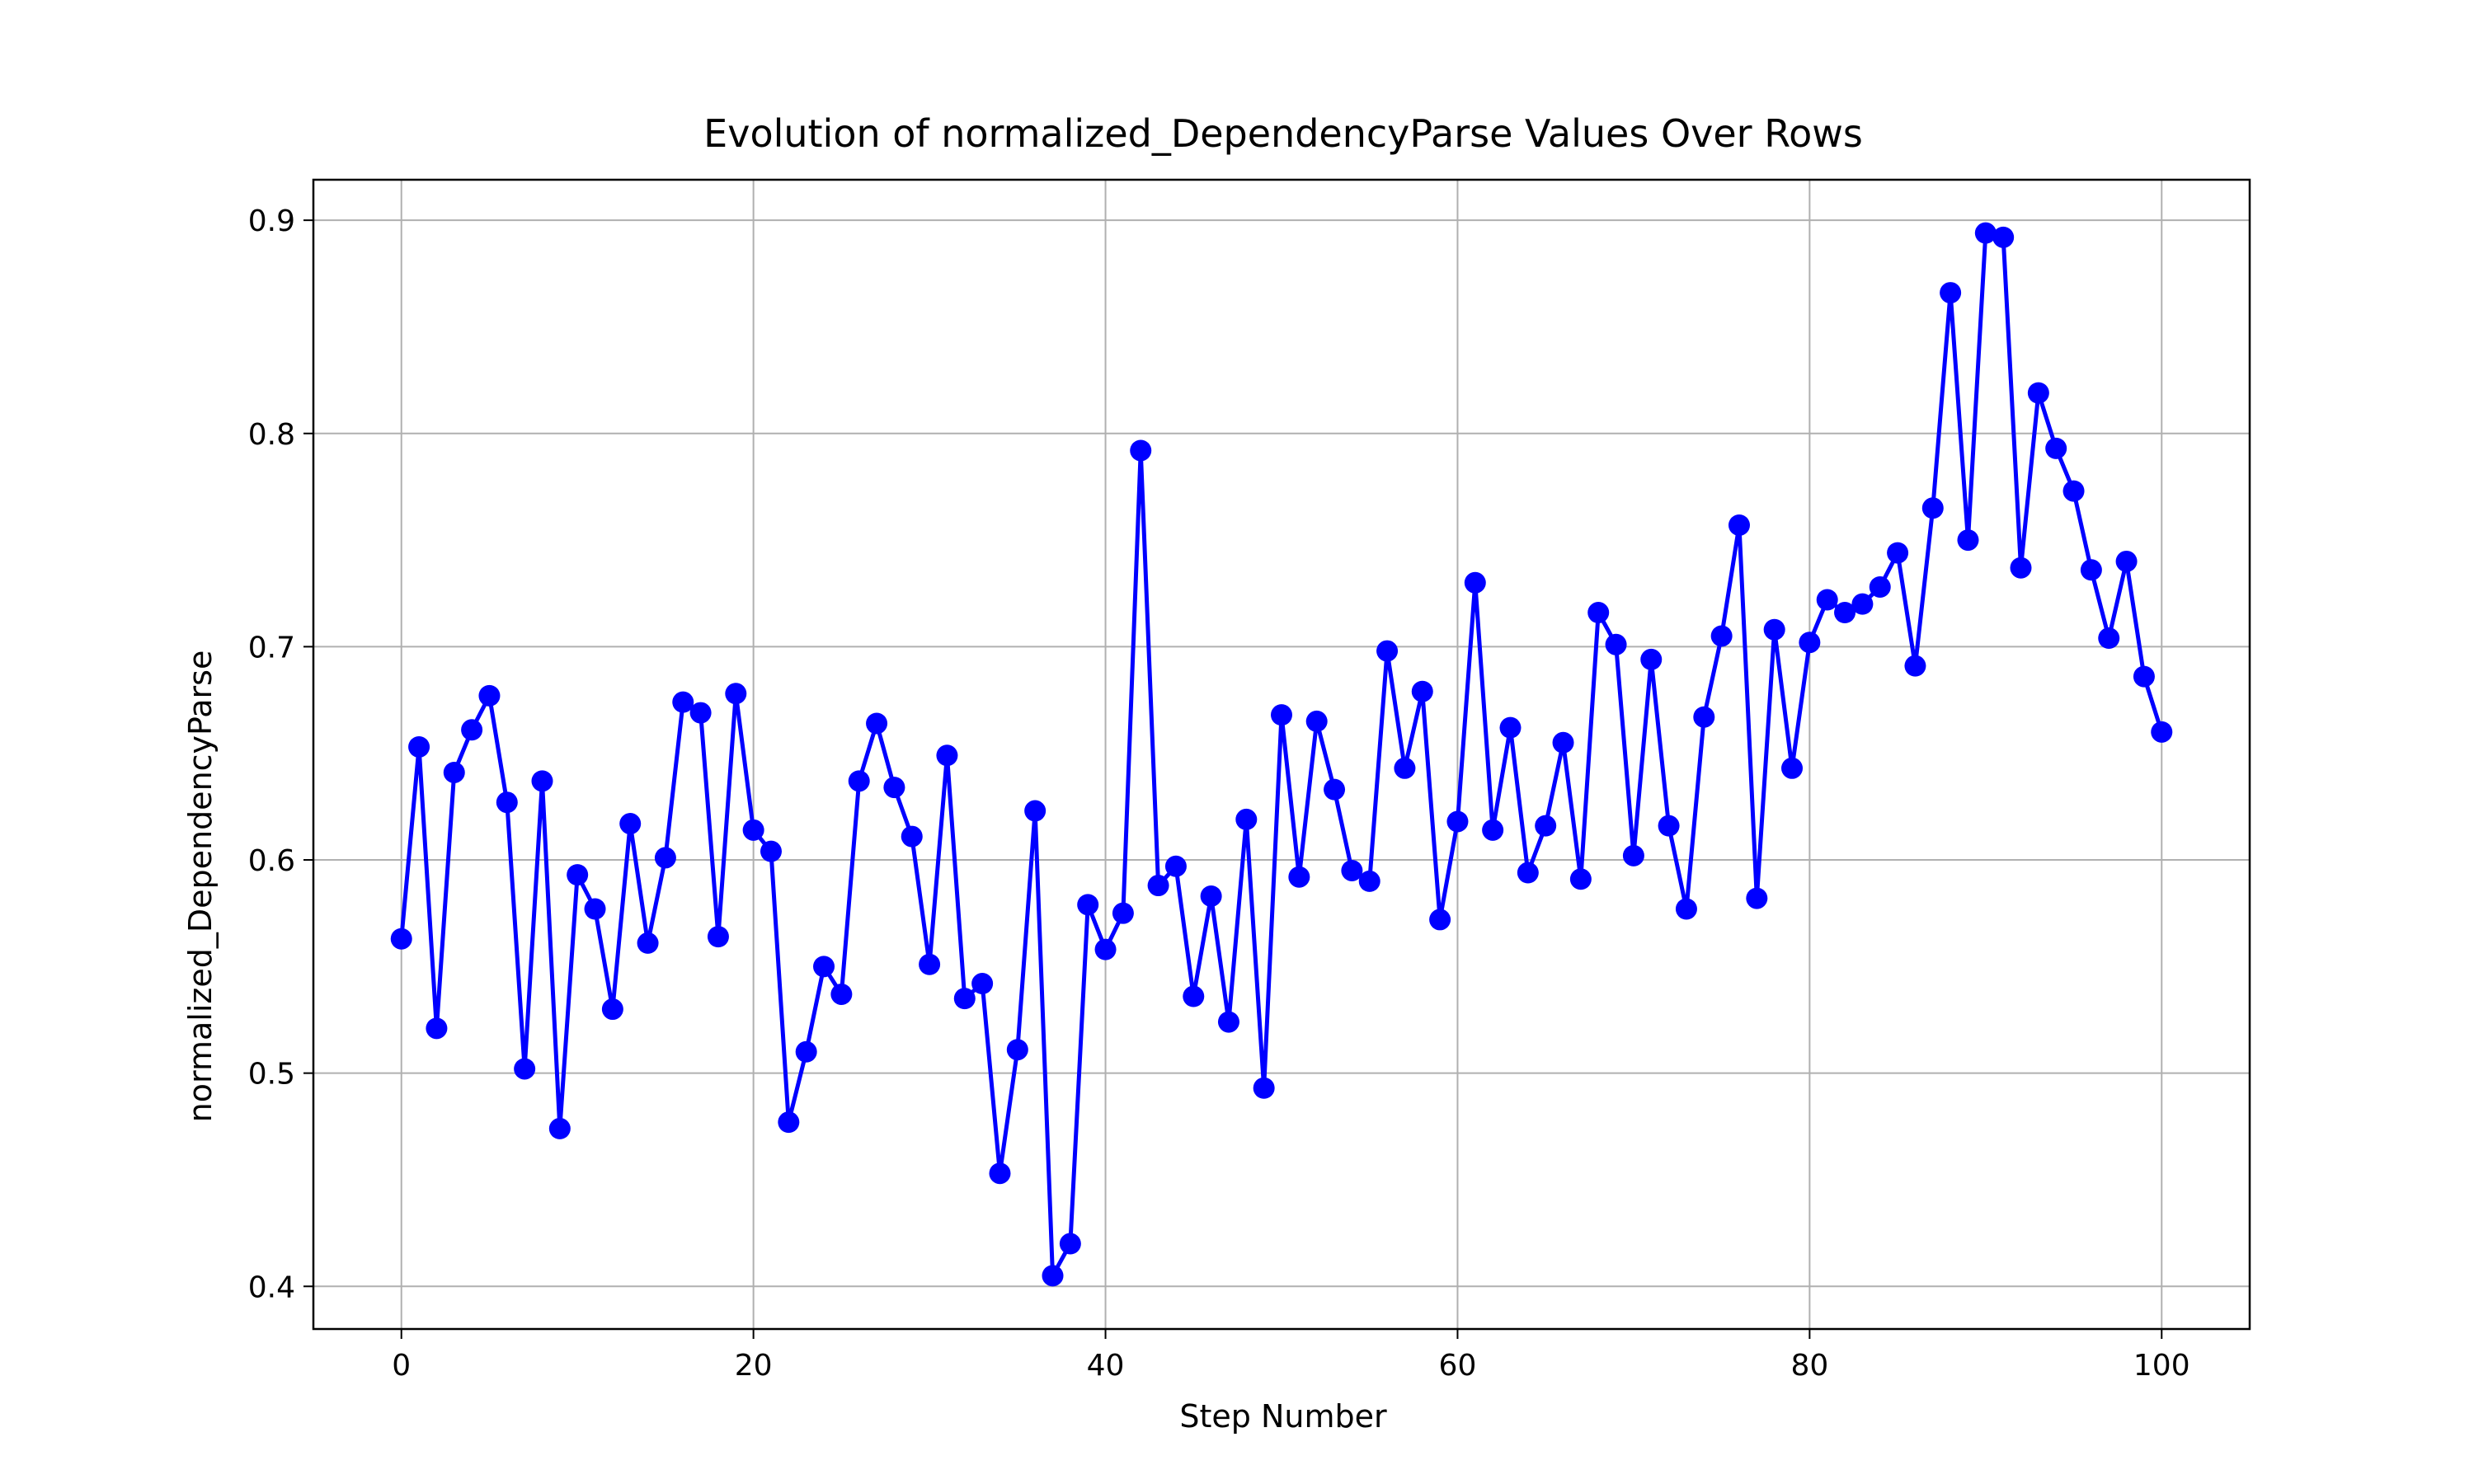 The image size is (2474, 1484). Describe the element at coordinates (1458, 1366) in the screenshot. I see `x-tick-label: 60` at that location.